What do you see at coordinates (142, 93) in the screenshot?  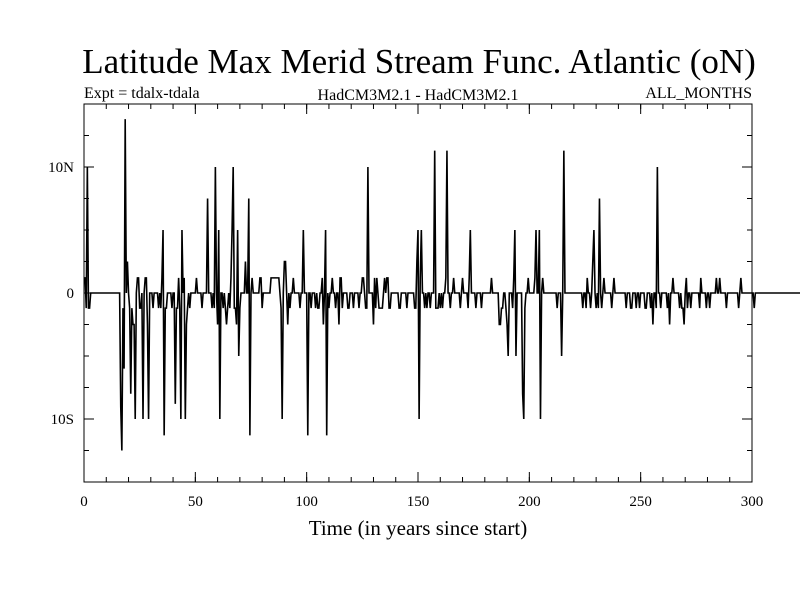 I see `subtitle-left: Expt = tdalx-tdala` at bounding box center [142, 93].